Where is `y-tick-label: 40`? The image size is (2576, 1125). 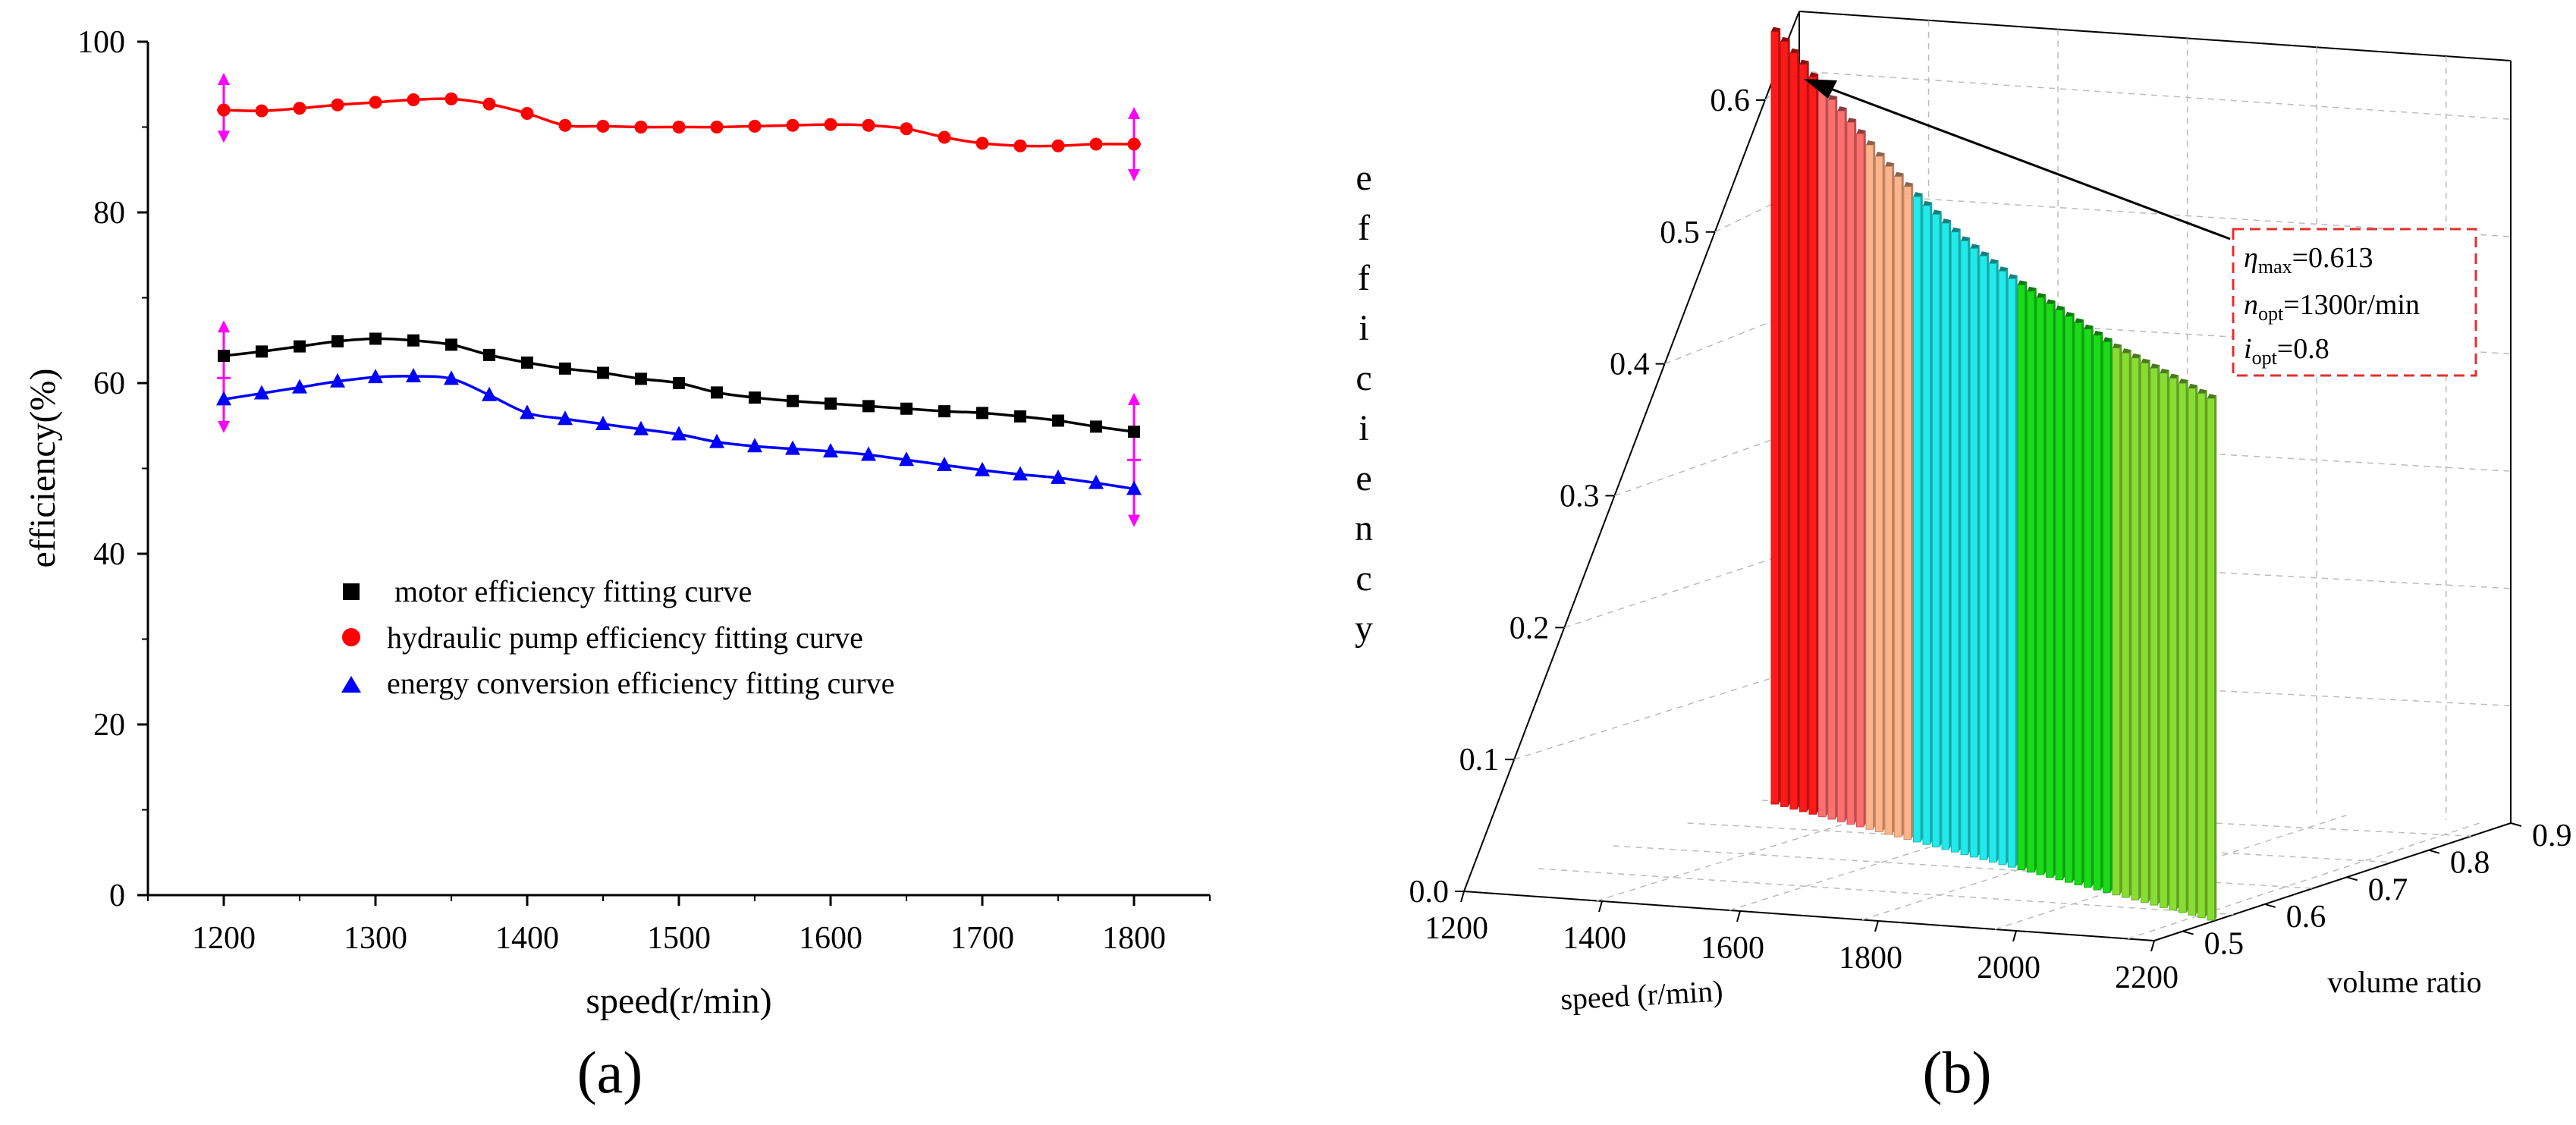
y-tick-label: 40 is located at coordinates (109, 554).